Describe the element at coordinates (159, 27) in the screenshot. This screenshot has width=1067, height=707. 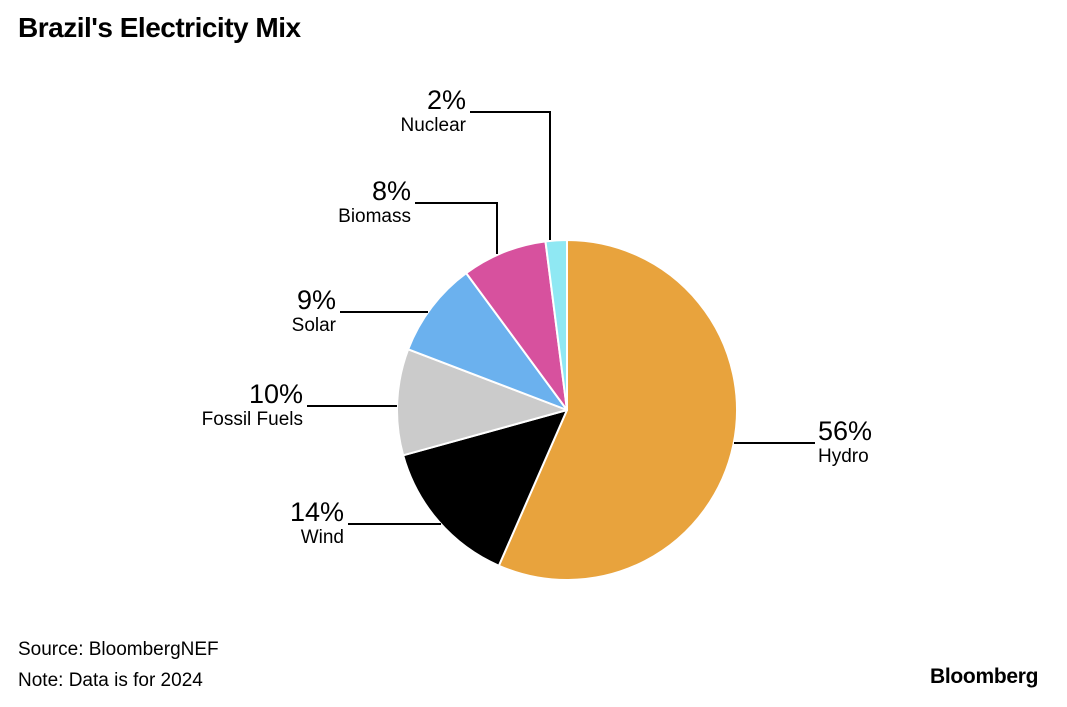
I see `chart-title: Brazil's Electricity Mix` at that location.